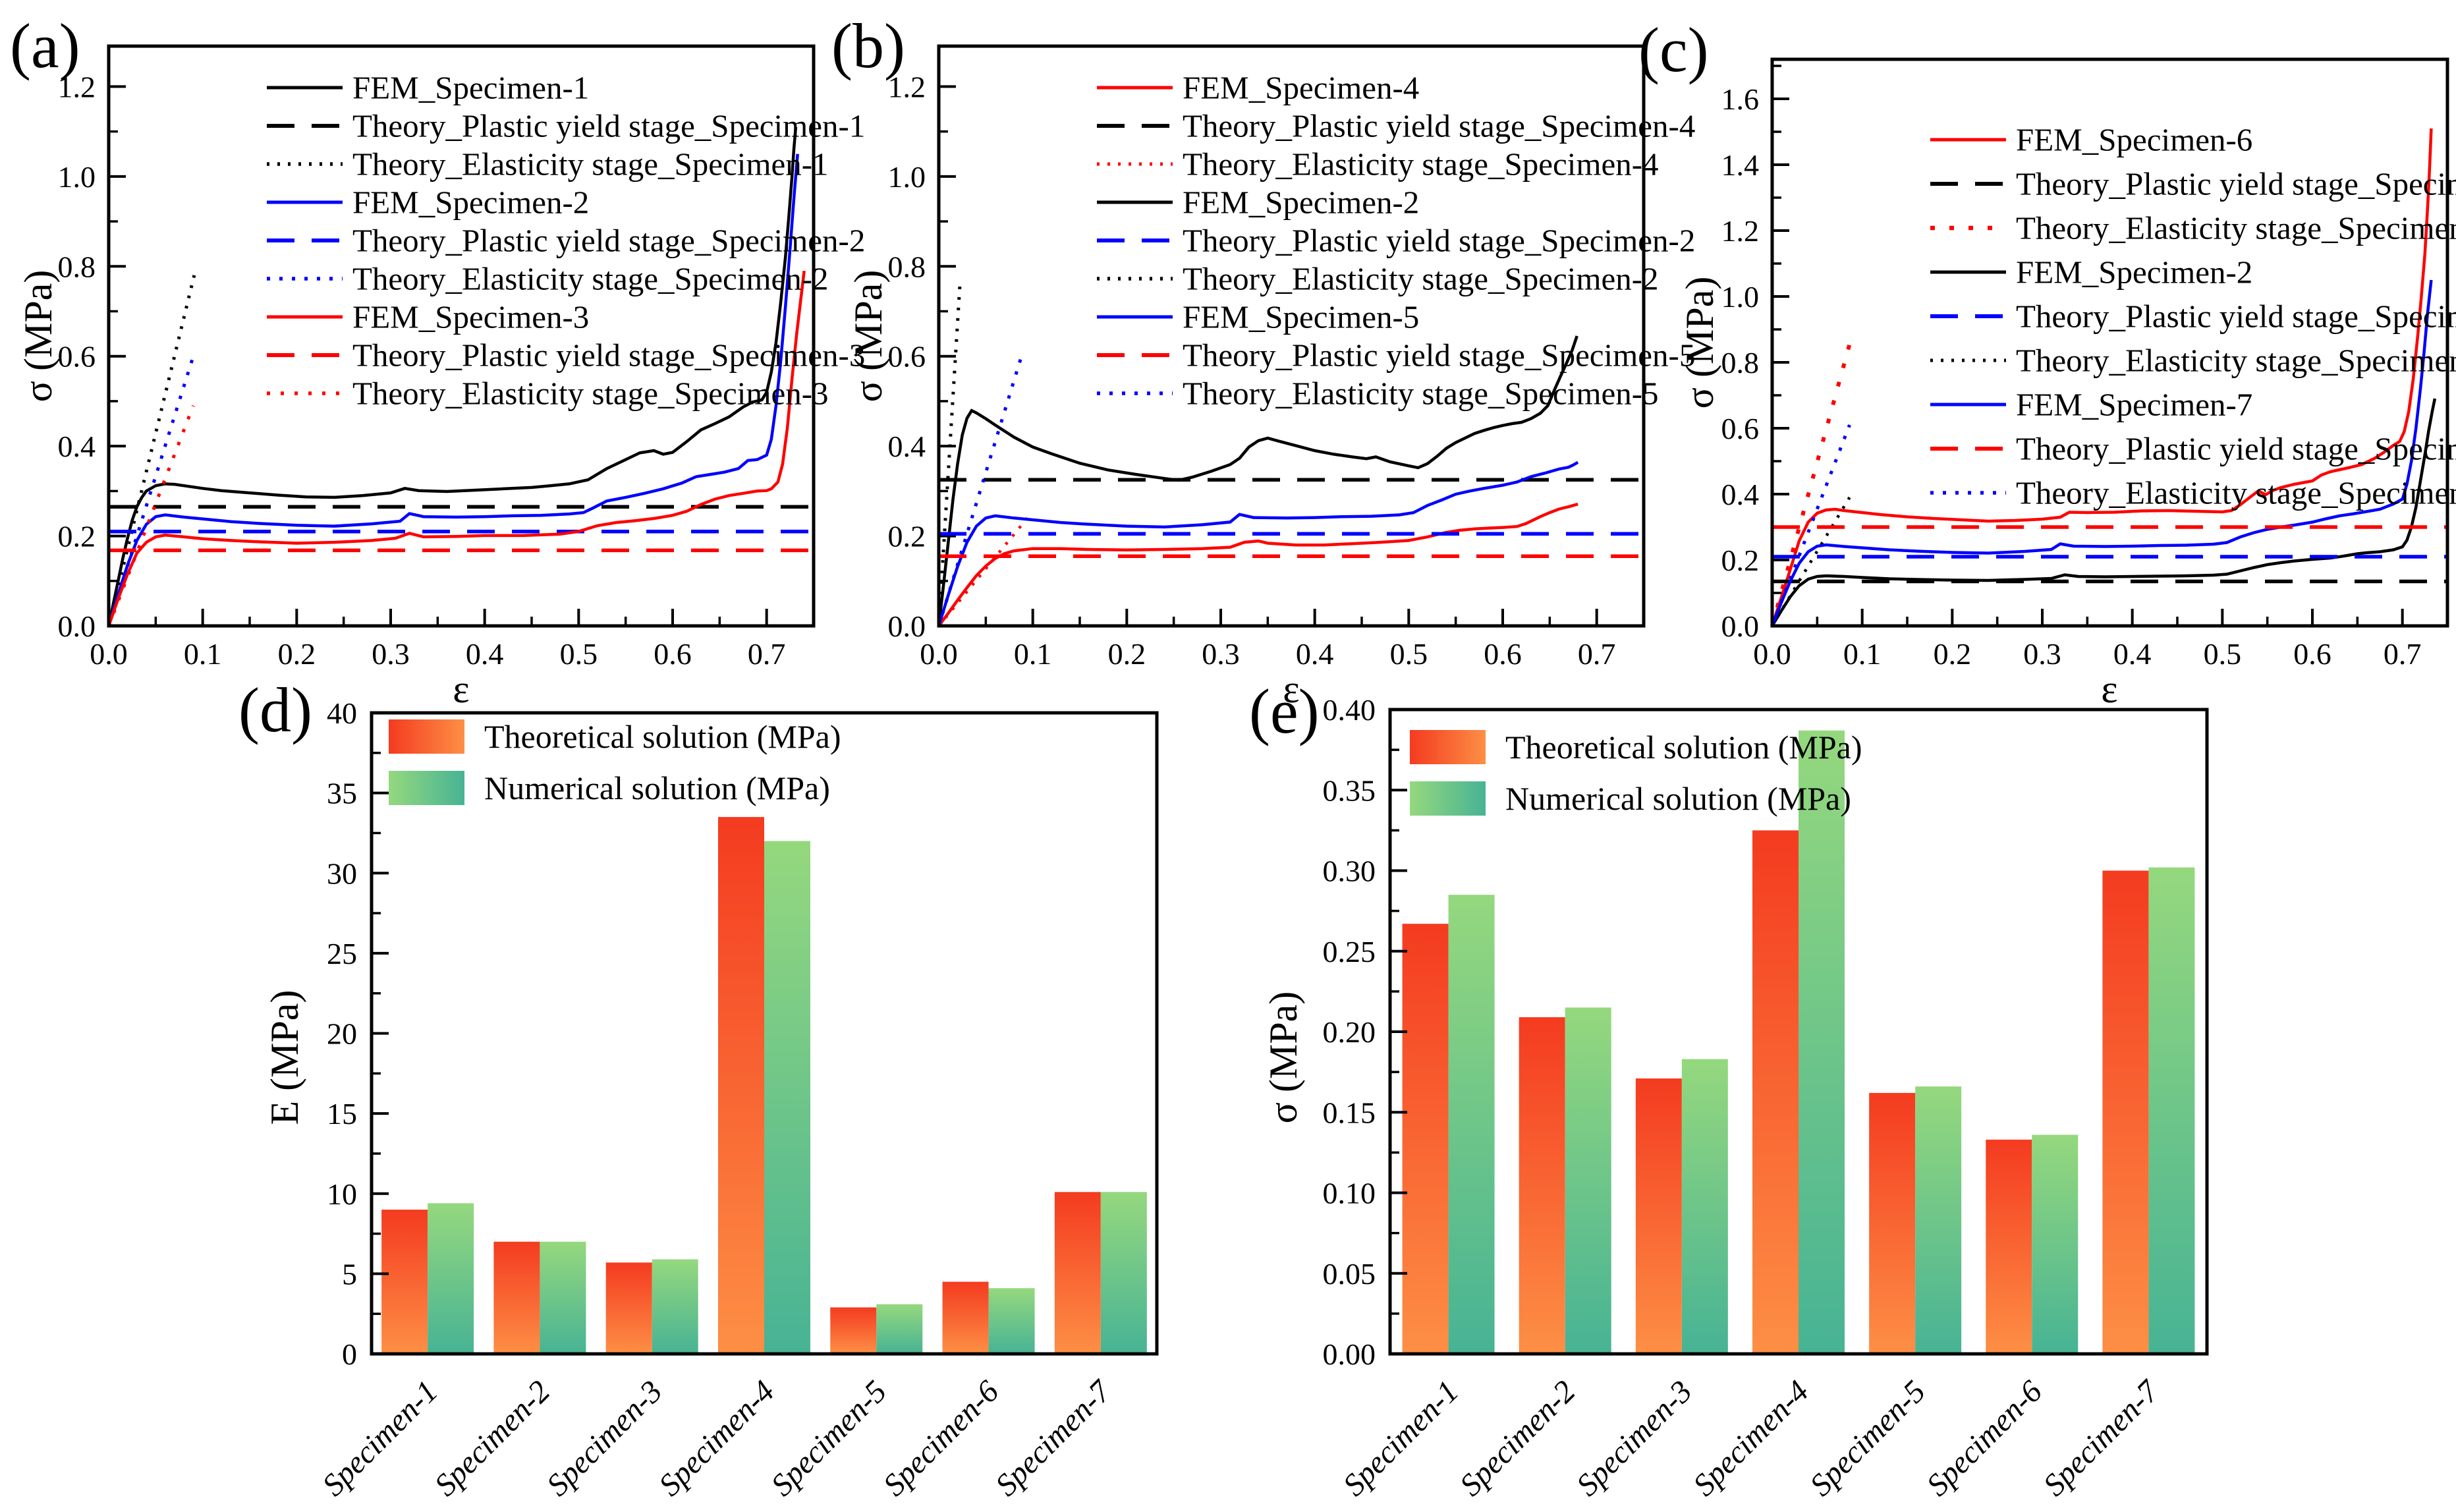 The width and height of the screenshot is (2456, 1512). What do you see at coordinates (907, 446) in the screenshot?
I see `y-tick-label: 0.4` at bounding box center [907, 446].